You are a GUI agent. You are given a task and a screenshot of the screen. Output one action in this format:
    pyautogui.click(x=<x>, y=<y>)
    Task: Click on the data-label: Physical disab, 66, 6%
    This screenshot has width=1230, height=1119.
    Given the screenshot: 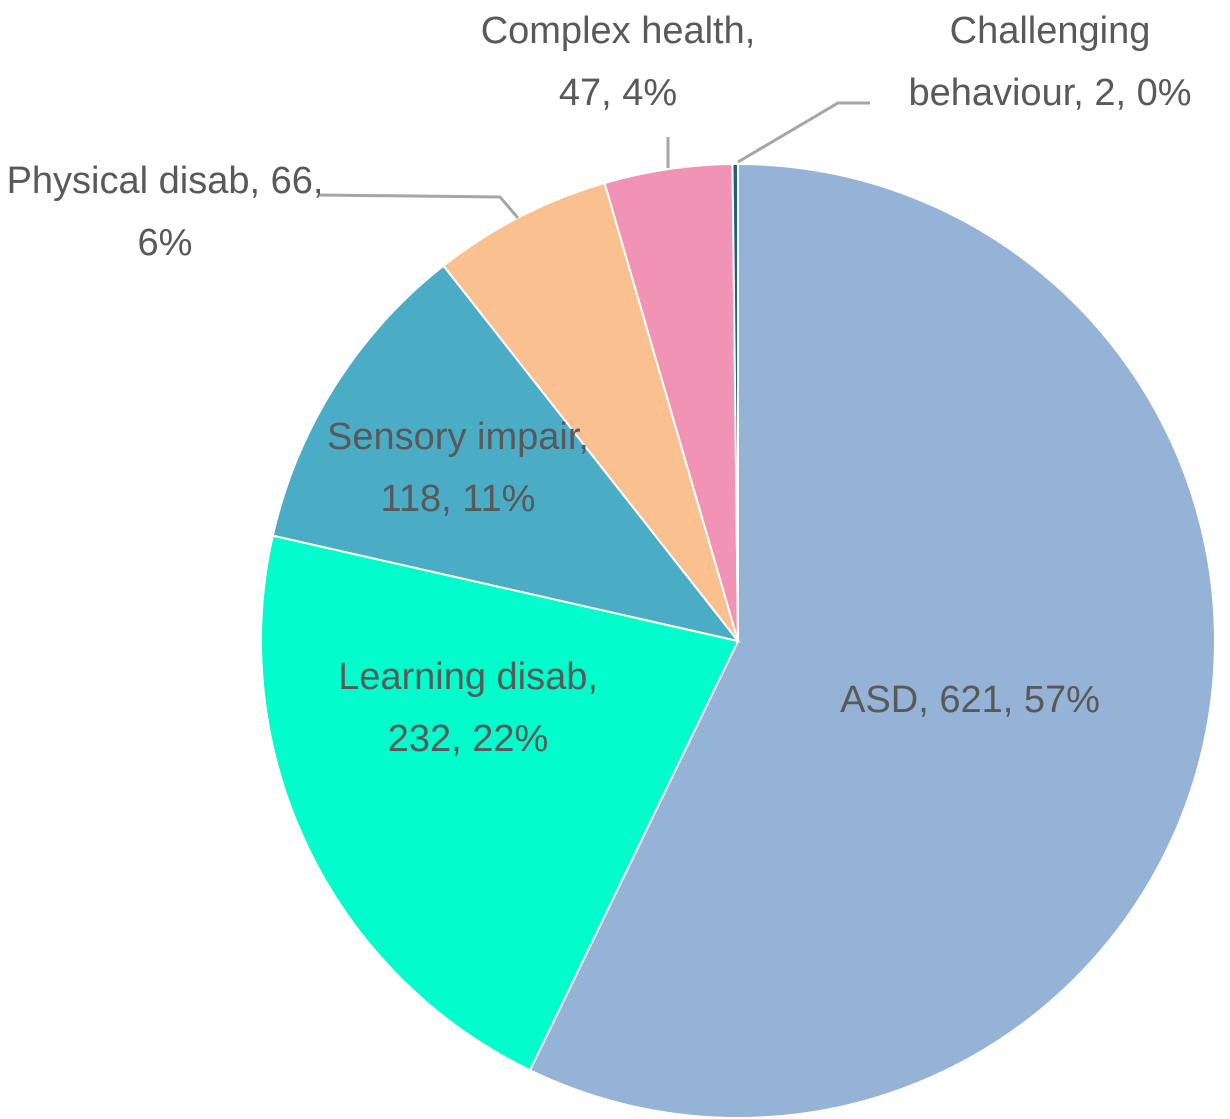 What is the action you would take?
    pyautogui.click(x=165, y=212)
    